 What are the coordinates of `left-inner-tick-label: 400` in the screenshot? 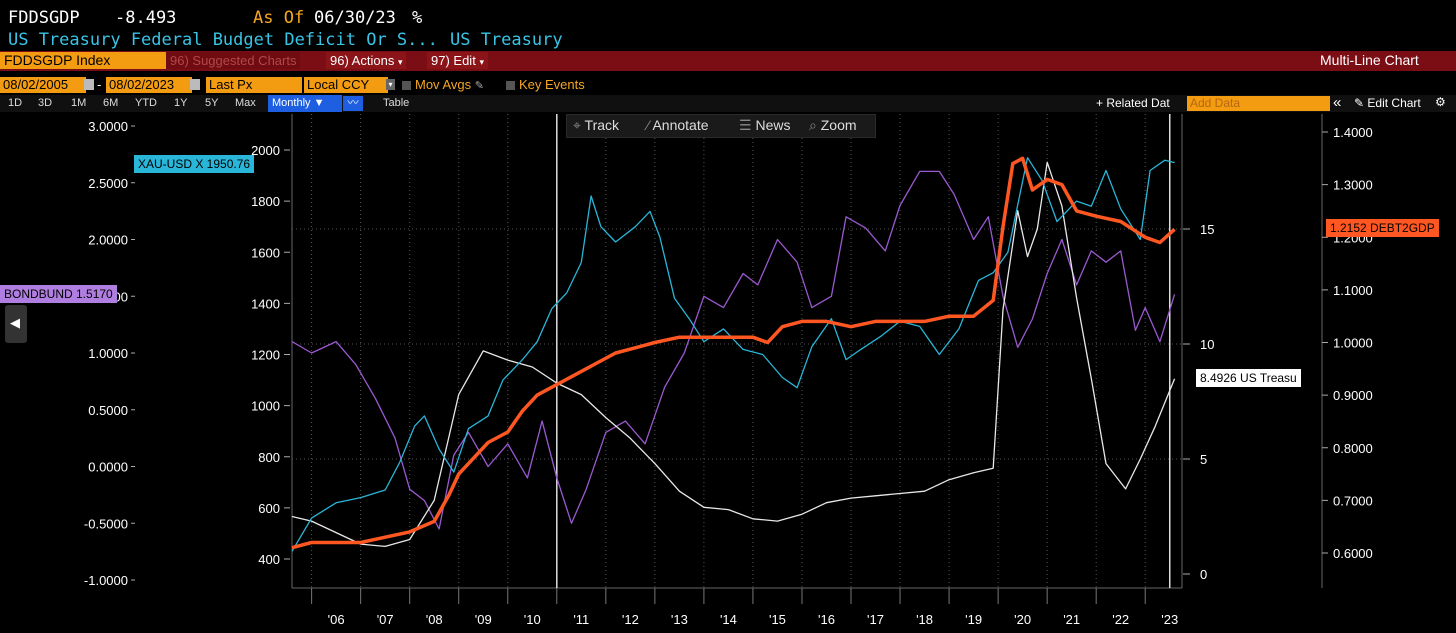 It's located at (269, 559).